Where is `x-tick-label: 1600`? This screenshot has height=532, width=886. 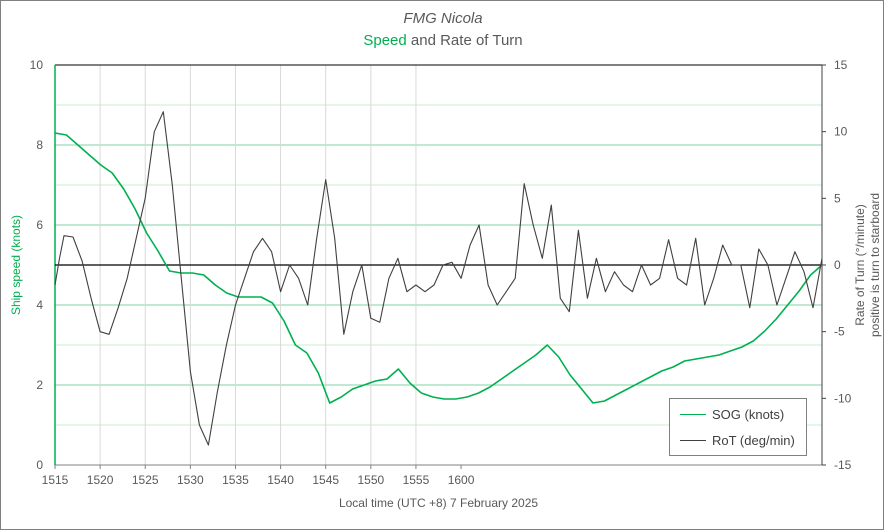
x-tick-label: 1600 is located at coordinates (461, 480).